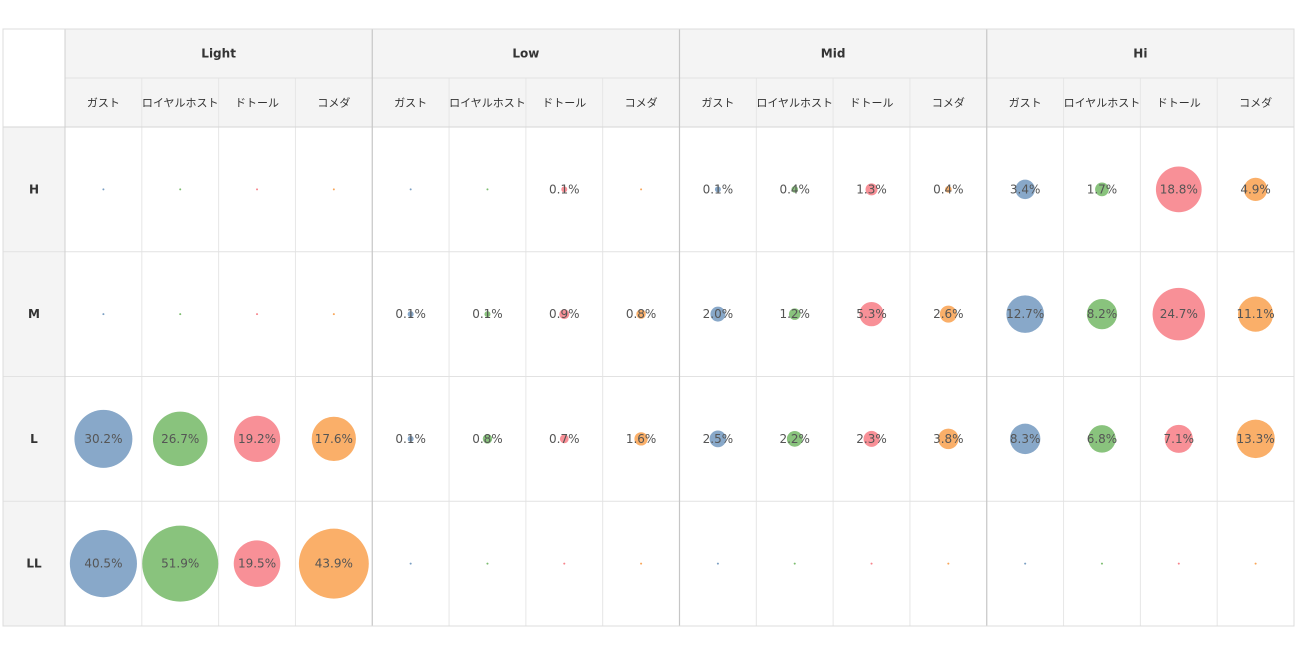 This screenshot has width=1300, height=664. What do you see at coordinates (1102, 189) in the screenshot?
I see `cell-value-label: 1.7%` at bounding box center [1102, 189].